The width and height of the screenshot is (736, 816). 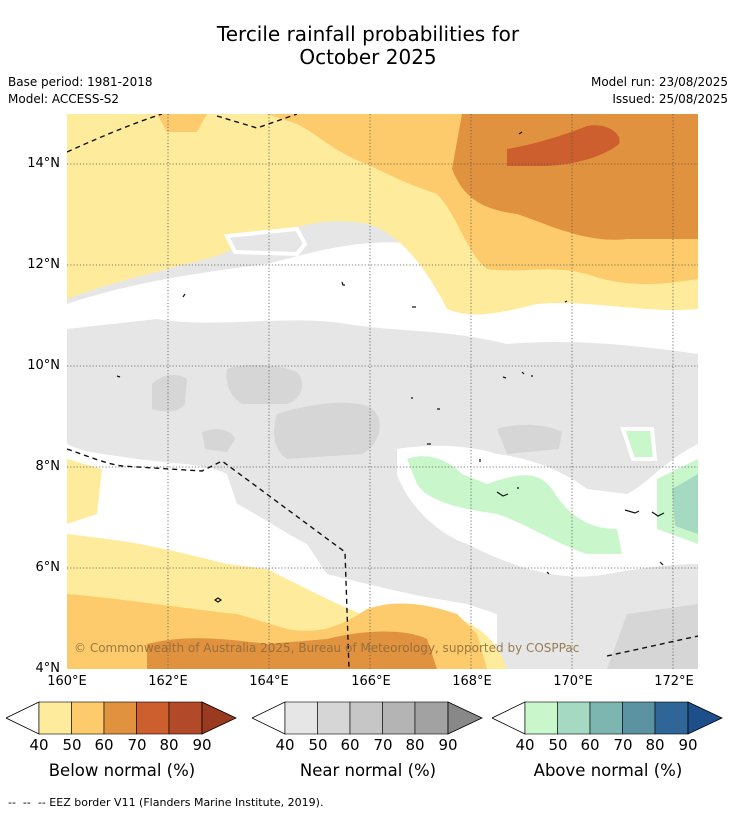 I want to click on lon-label-160e: 160°E, so click(x=67, y=681).